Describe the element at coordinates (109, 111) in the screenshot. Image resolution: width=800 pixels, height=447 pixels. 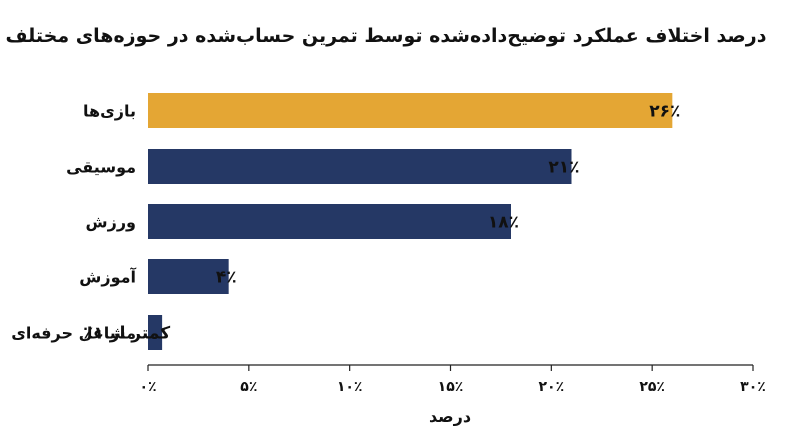
I see `category-label-0: بازی‌ها` at that location.